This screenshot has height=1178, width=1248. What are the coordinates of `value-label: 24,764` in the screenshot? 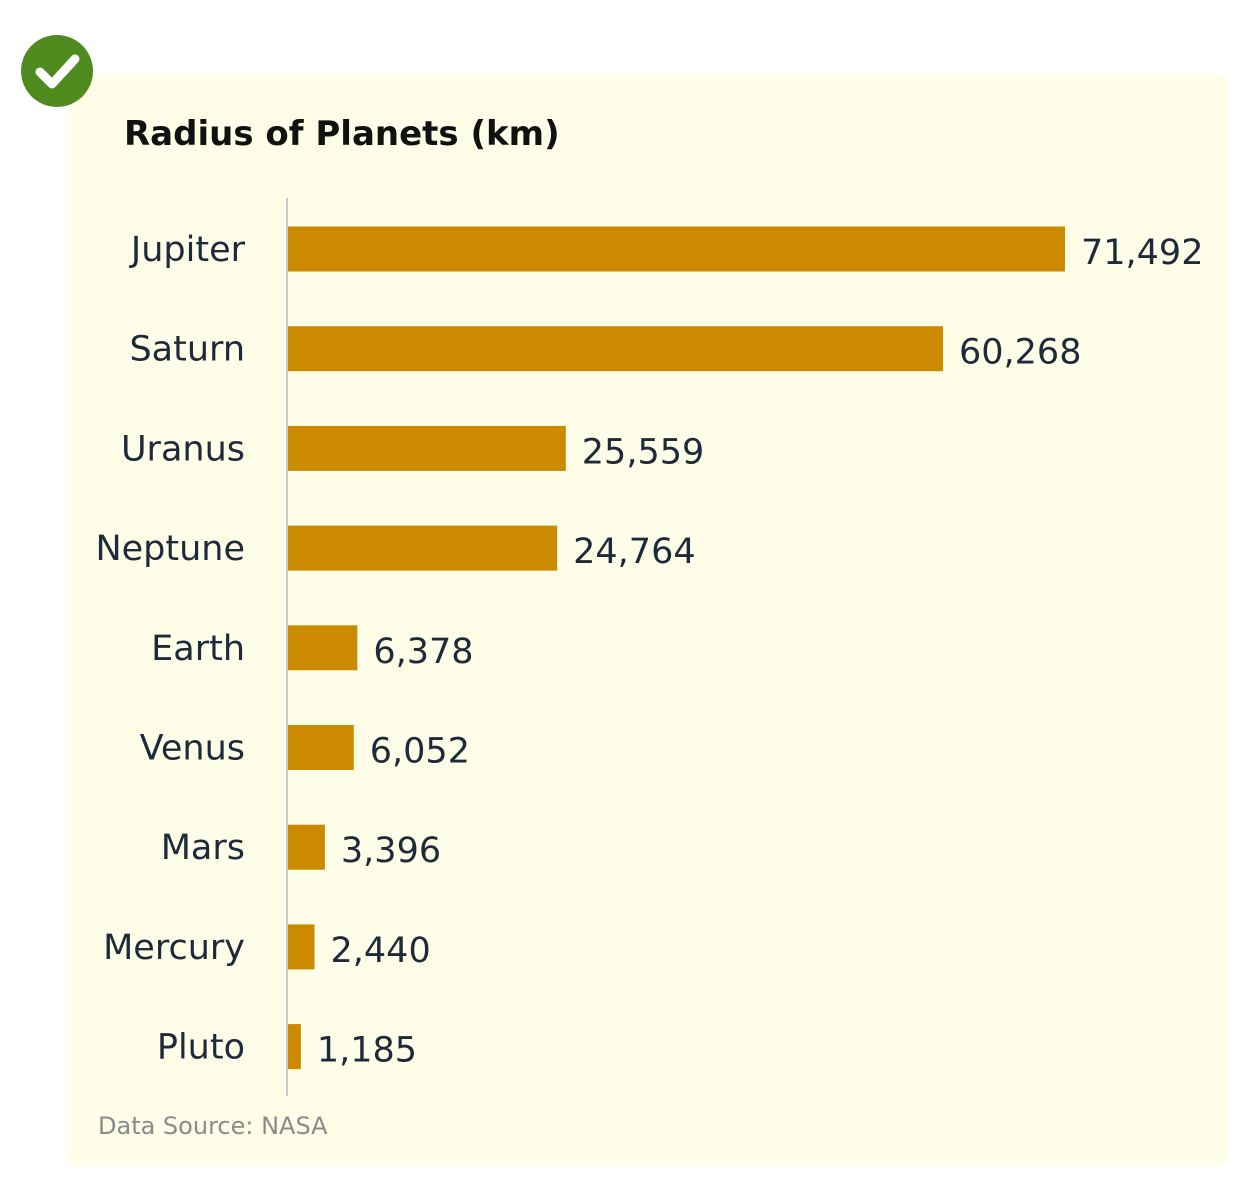 It's located at (634, 552).